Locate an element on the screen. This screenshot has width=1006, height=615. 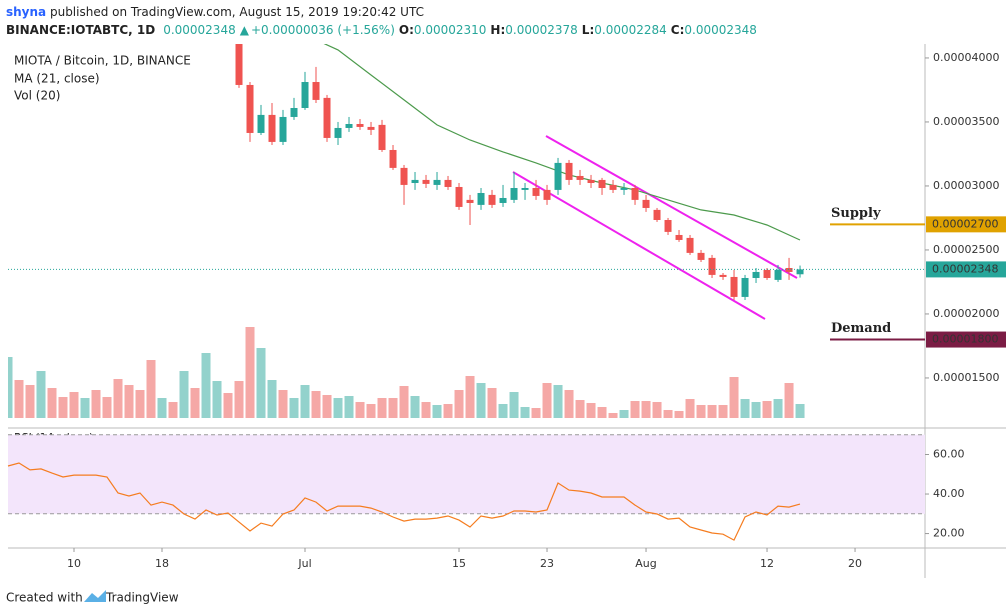
x-tick-label: Aug is located at coordinates (645, 563).